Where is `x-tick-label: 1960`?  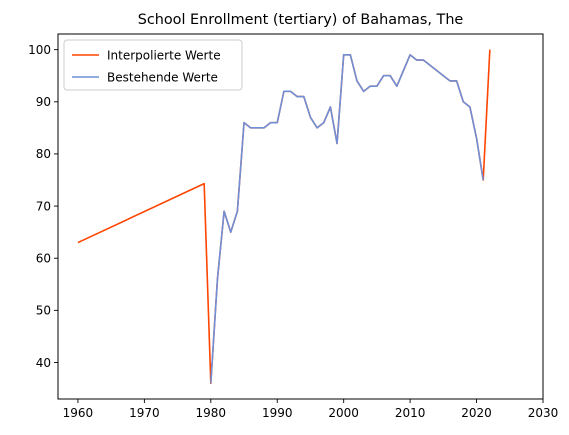
x-tick-label: 1960 is located at coordinates (78, 413).